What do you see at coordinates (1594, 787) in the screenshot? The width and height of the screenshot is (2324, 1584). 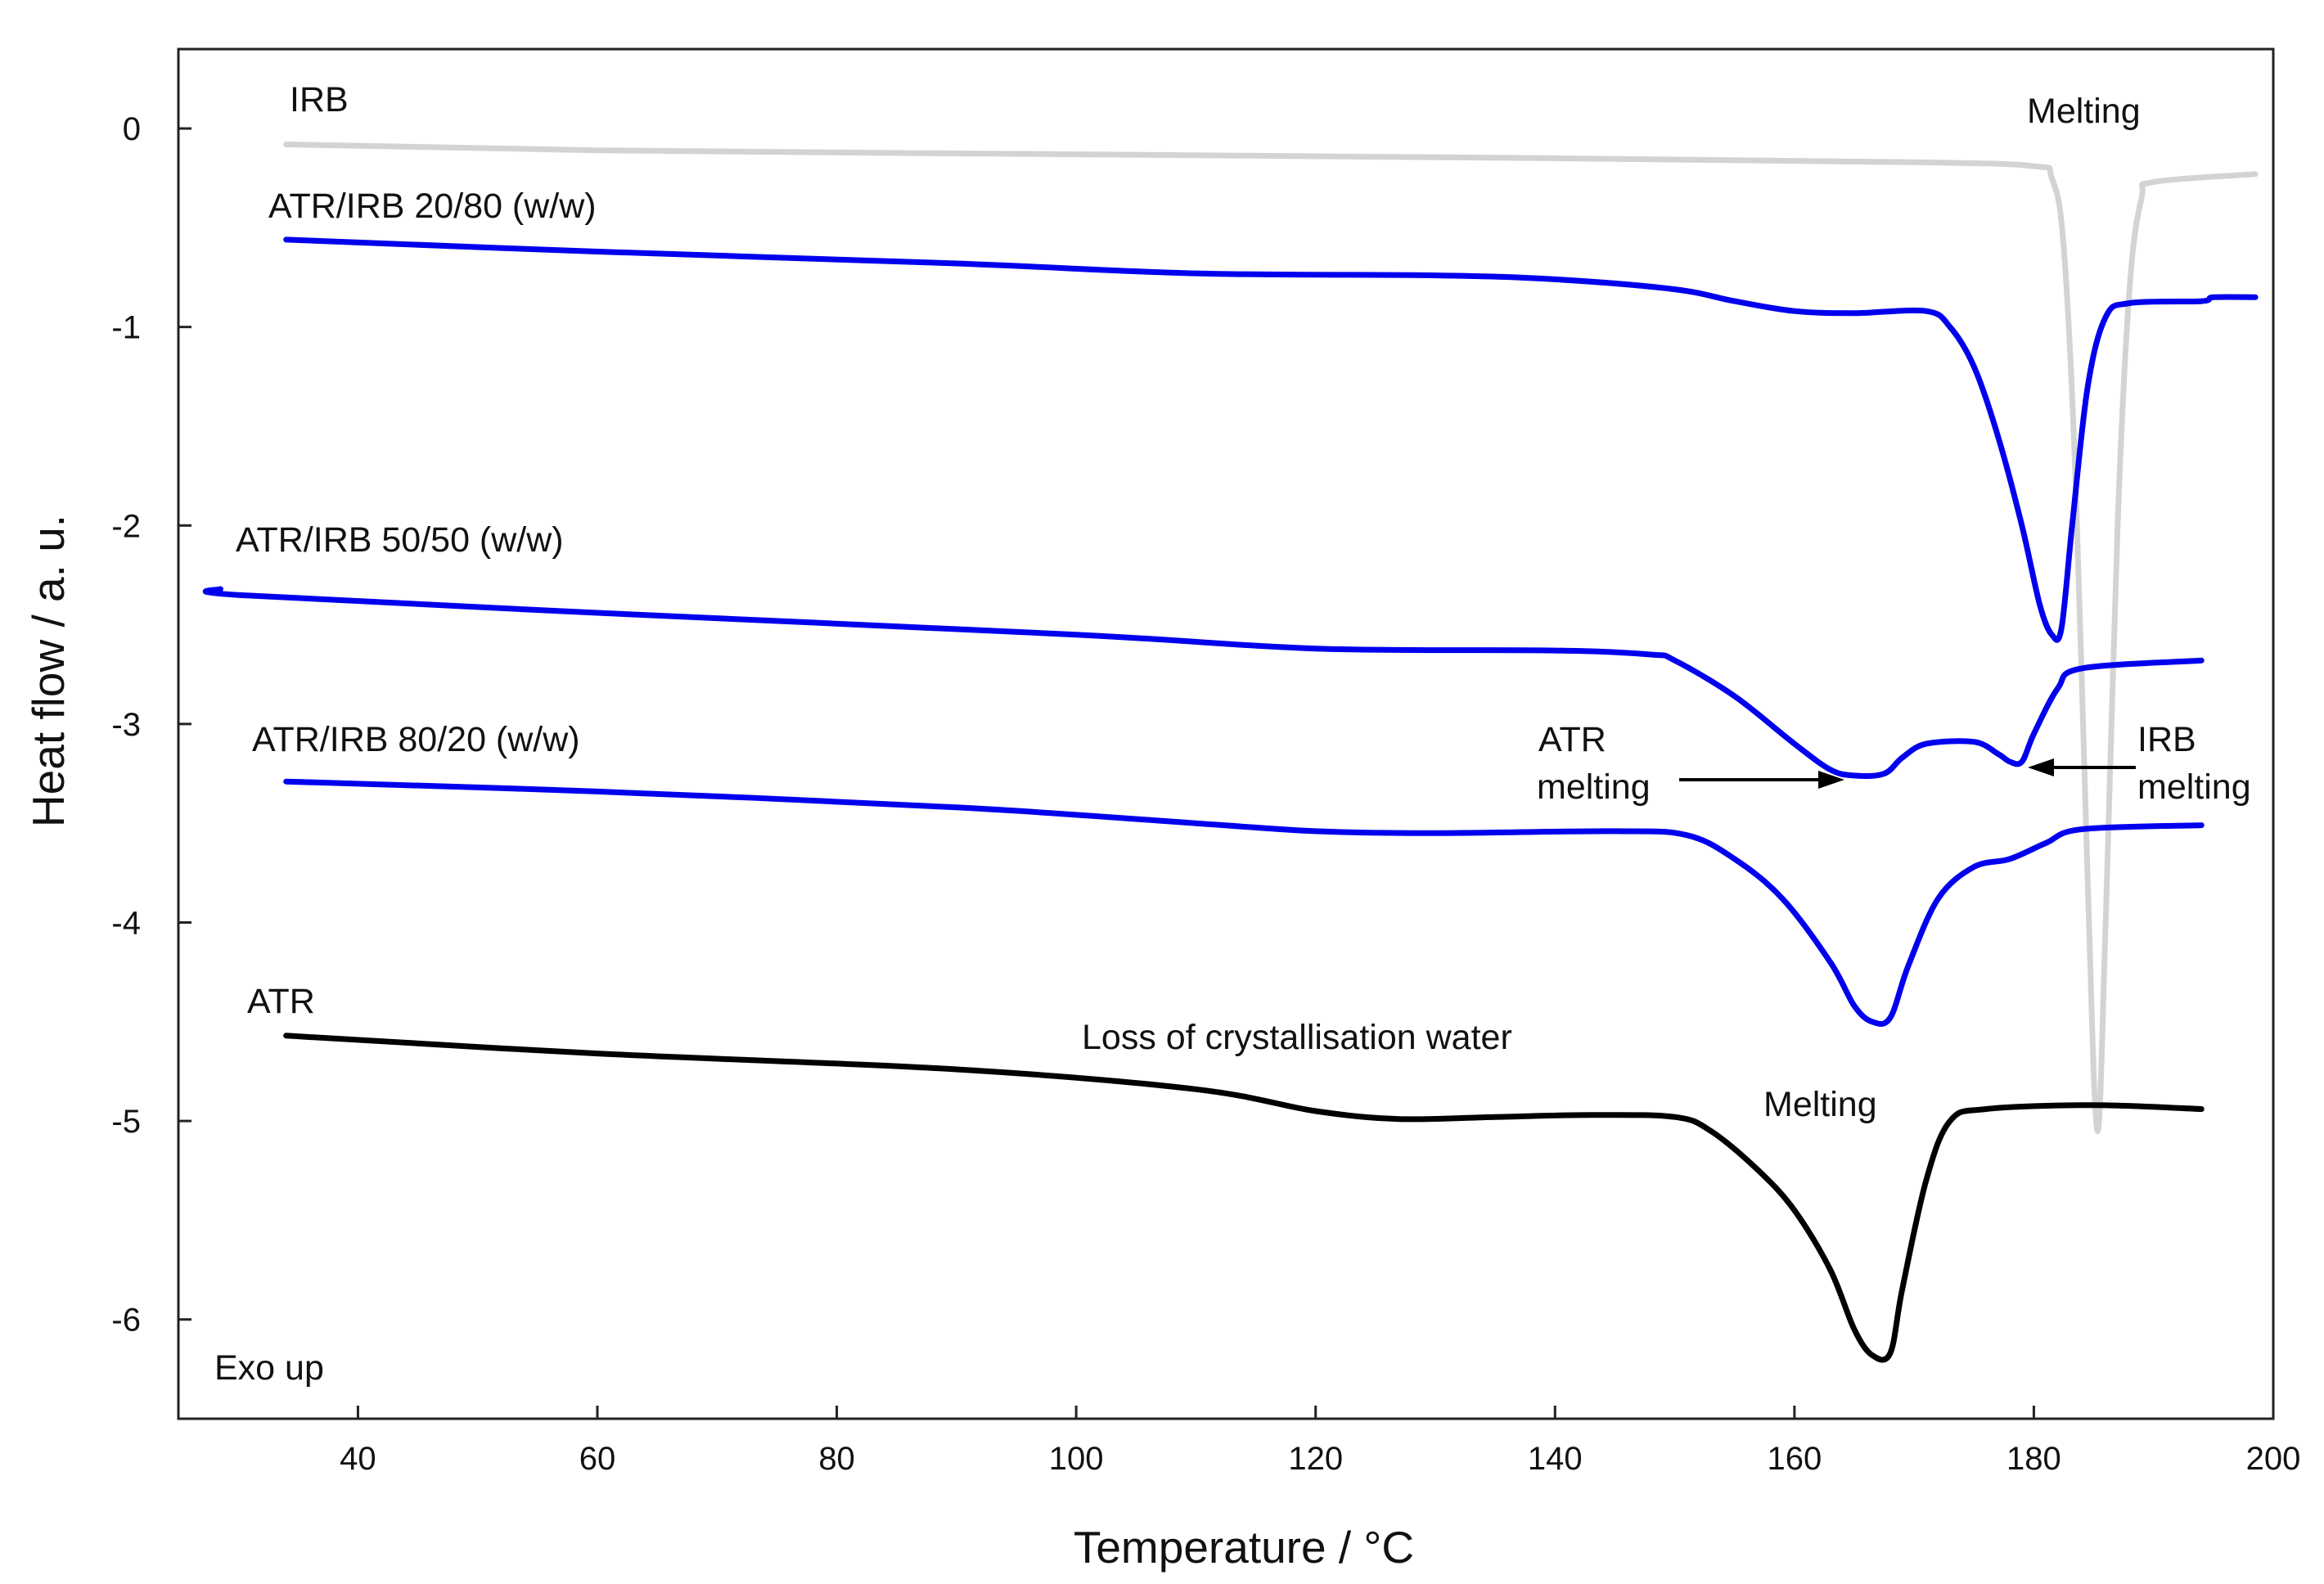 I see `label-atr-melting-line2: melting` at bounding box center [1594, 787].